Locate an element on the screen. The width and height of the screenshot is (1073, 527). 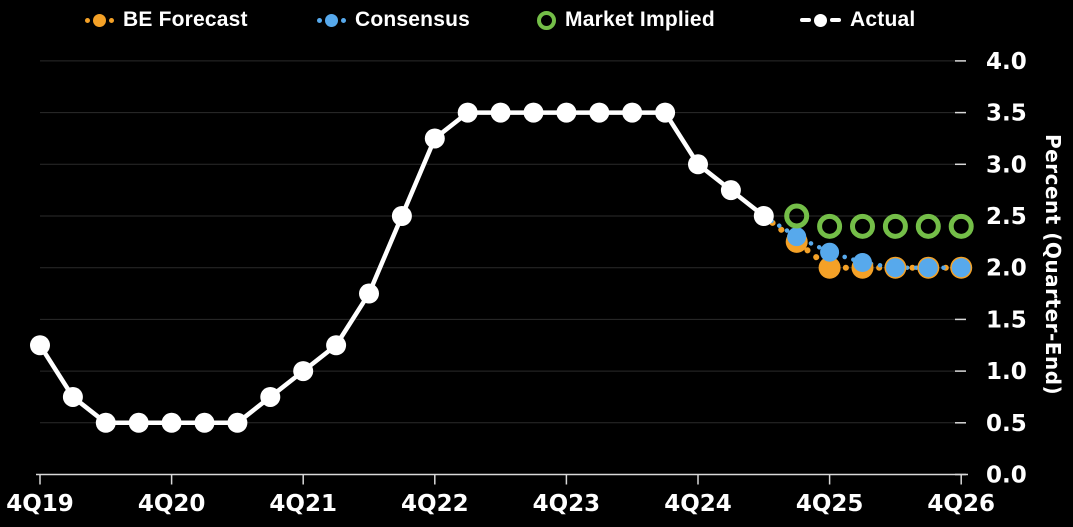
series-markers-consensus is located at coordinates (879, 252).